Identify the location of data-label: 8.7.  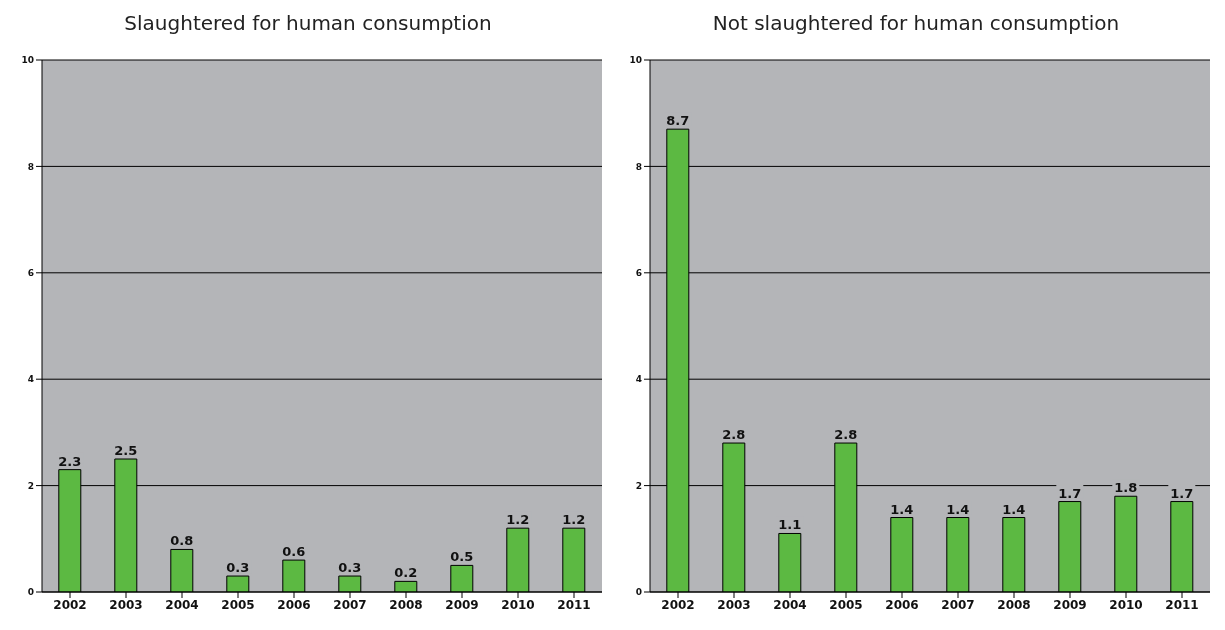
(678, 121).